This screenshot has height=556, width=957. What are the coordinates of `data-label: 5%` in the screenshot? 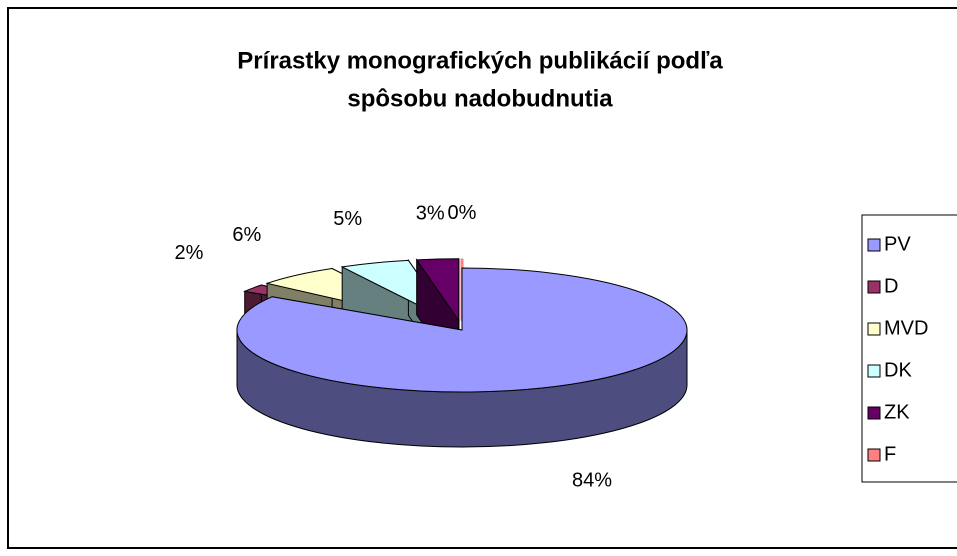 It's located at (347, 219).